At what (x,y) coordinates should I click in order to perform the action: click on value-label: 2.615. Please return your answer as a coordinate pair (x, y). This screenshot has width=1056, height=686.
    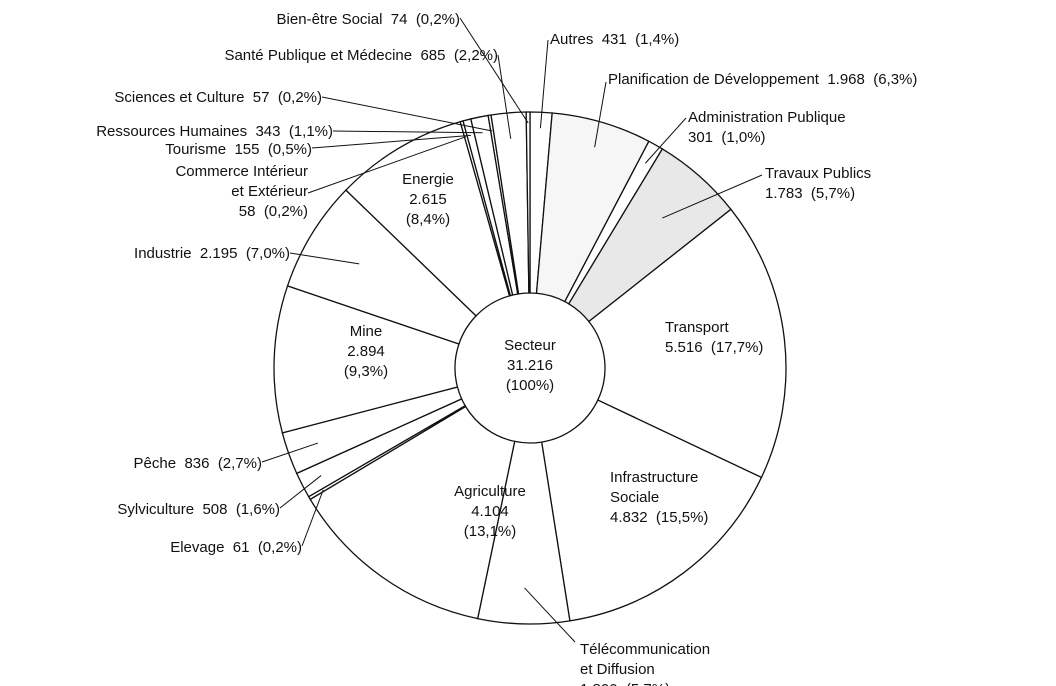
    Looking at the image, I should click on (428, 199).